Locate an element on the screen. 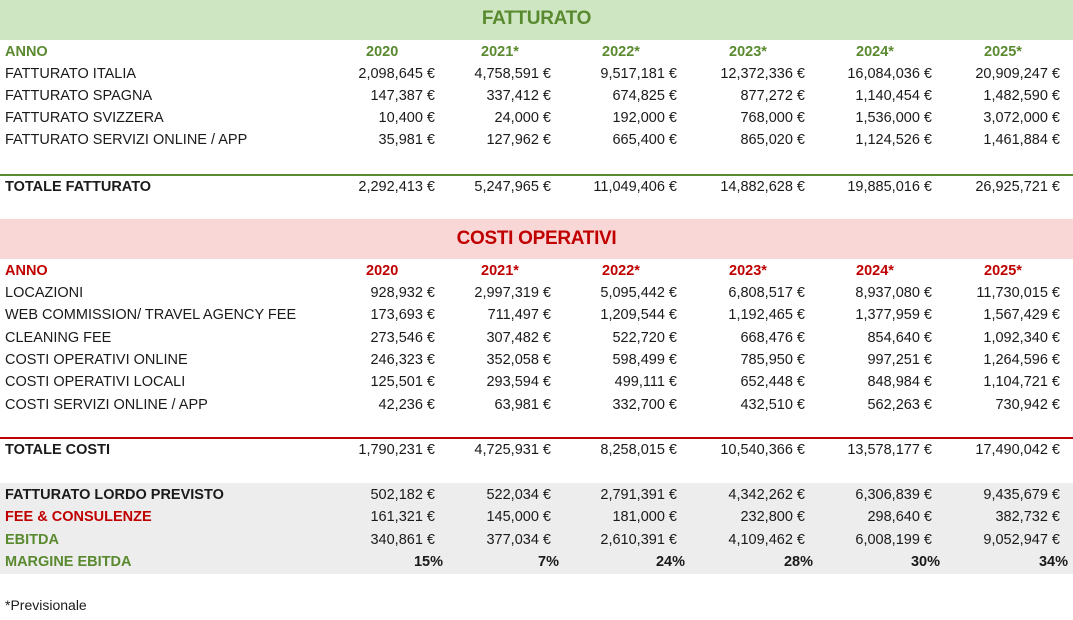 Image resolution: width=1073 pixels, height=620 pixels. revenue-title-band is located at coordinates (536, 20).